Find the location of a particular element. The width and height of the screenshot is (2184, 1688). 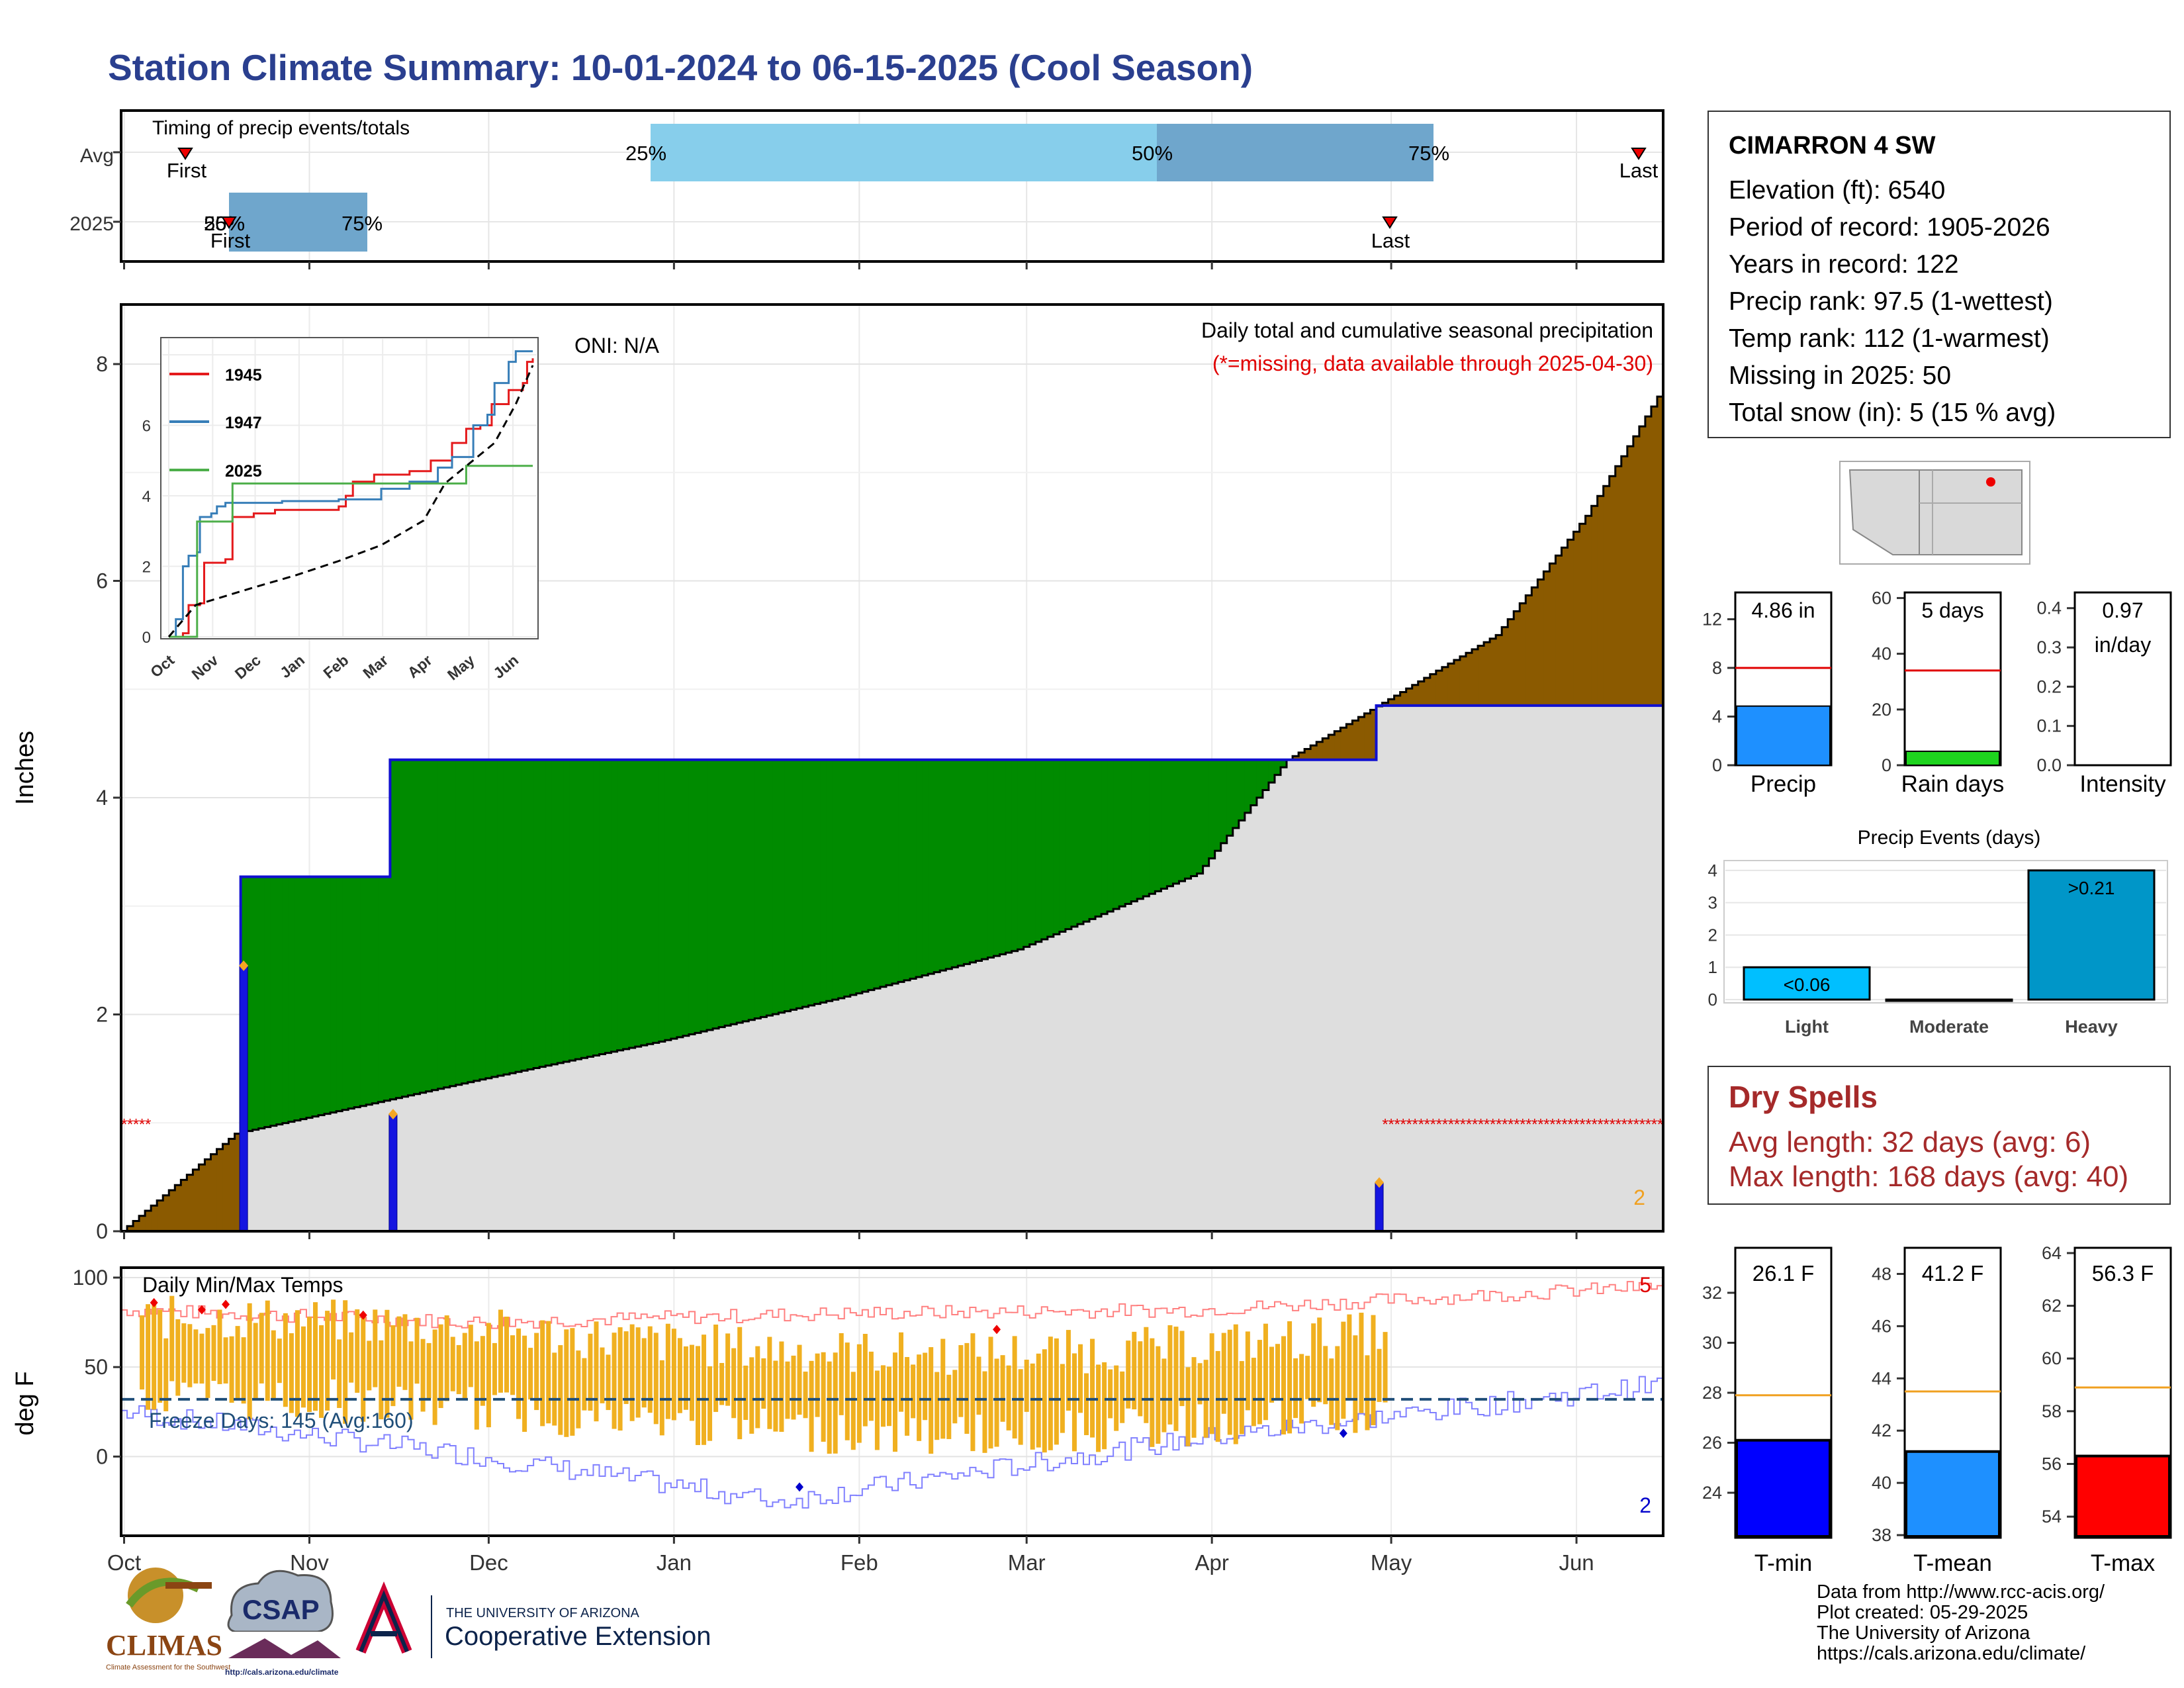

timing-label: Timing of precip events/totals is located at coordinates (281, 128).